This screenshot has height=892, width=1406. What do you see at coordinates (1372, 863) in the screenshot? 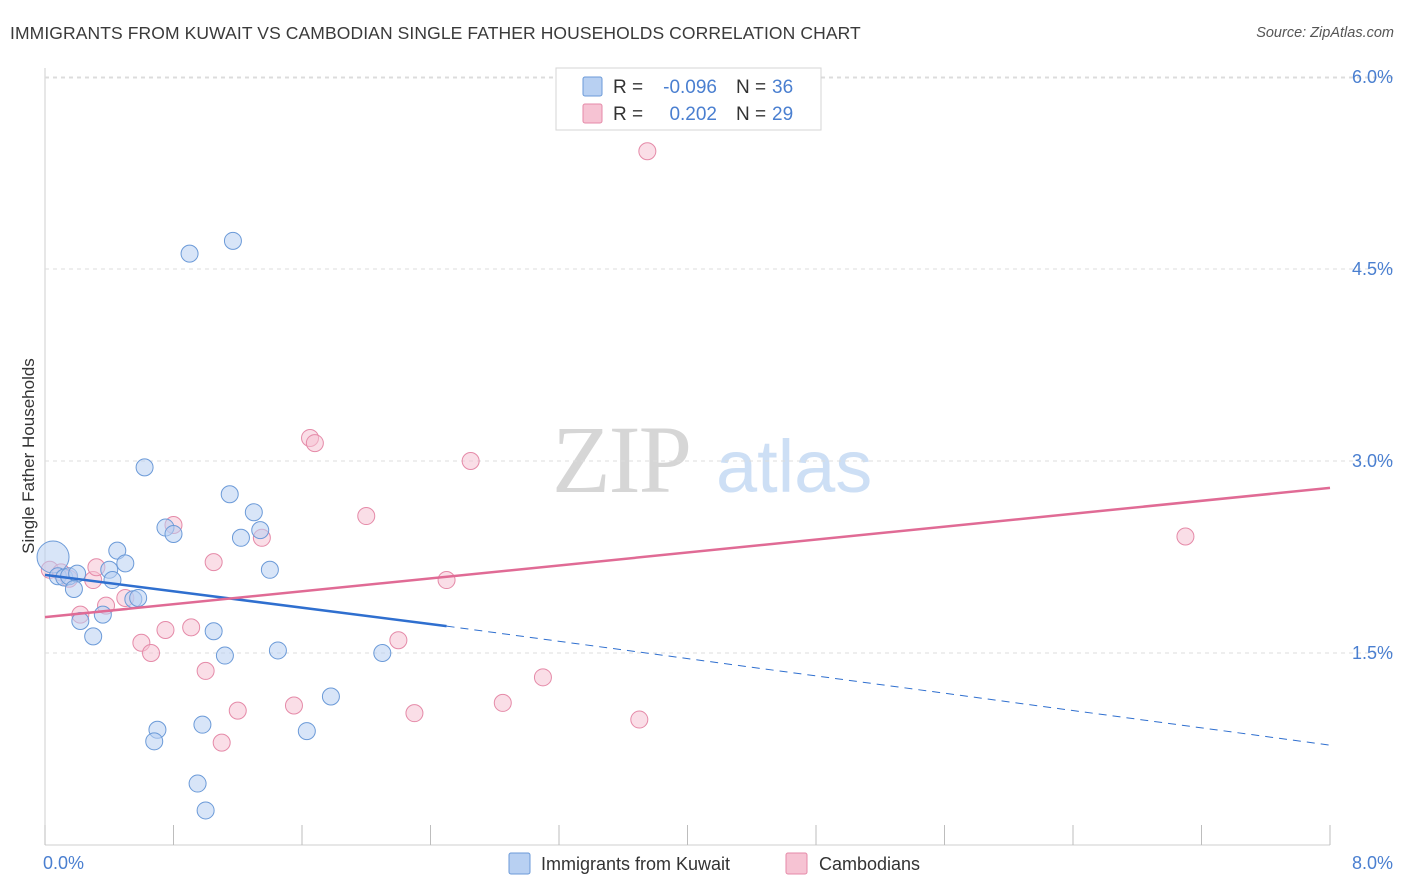
I see `x-tick-label-max: 8.0%` at bounding box center [1372, 863].